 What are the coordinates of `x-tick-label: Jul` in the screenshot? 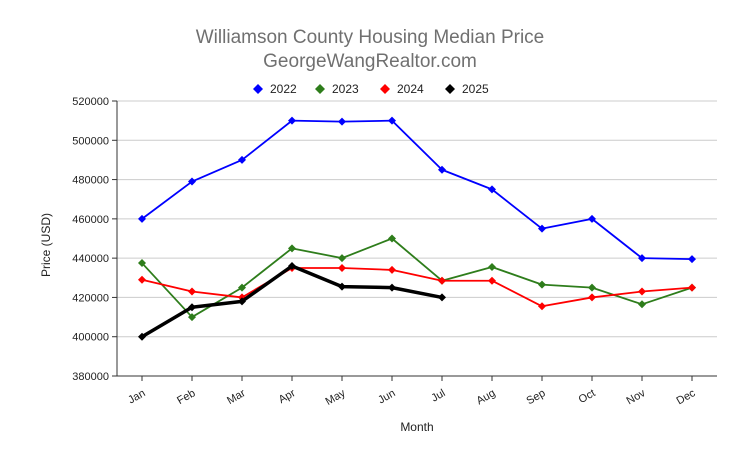 It's located at (438, 395).